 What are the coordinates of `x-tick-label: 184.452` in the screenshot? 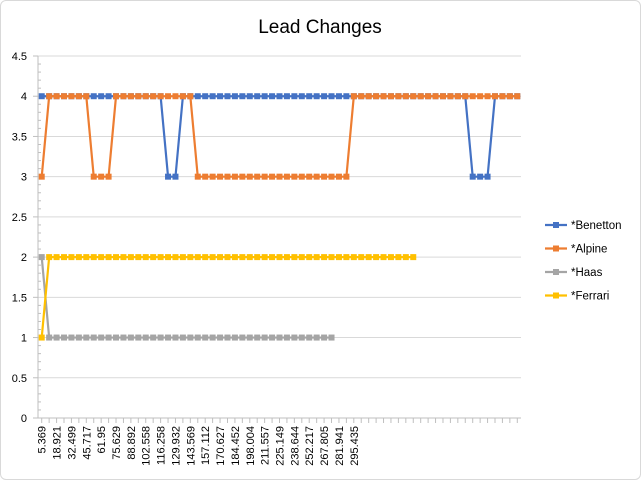 It's located at (236, 446).